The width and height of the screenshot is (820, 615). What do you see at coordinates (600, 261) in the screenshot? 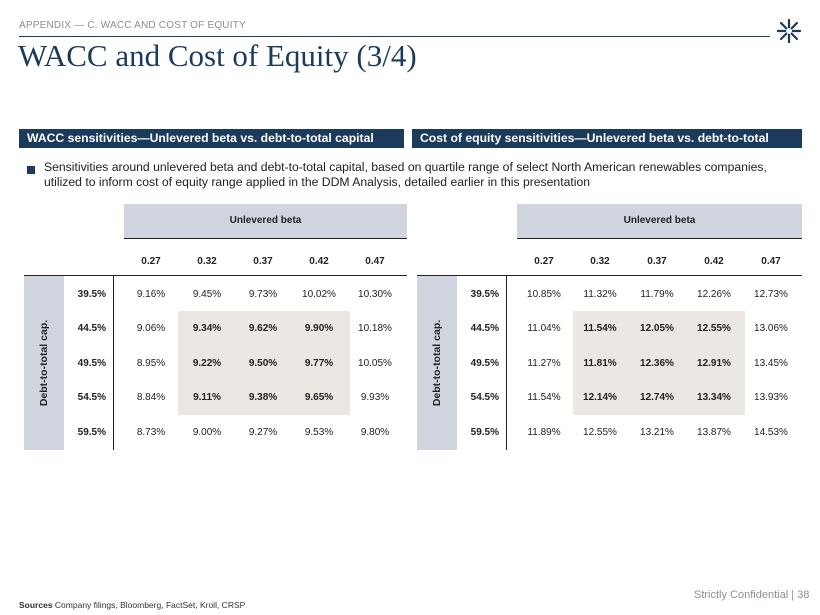
I see `coe-col-head: 0.32` at bounding box center [600, 261].